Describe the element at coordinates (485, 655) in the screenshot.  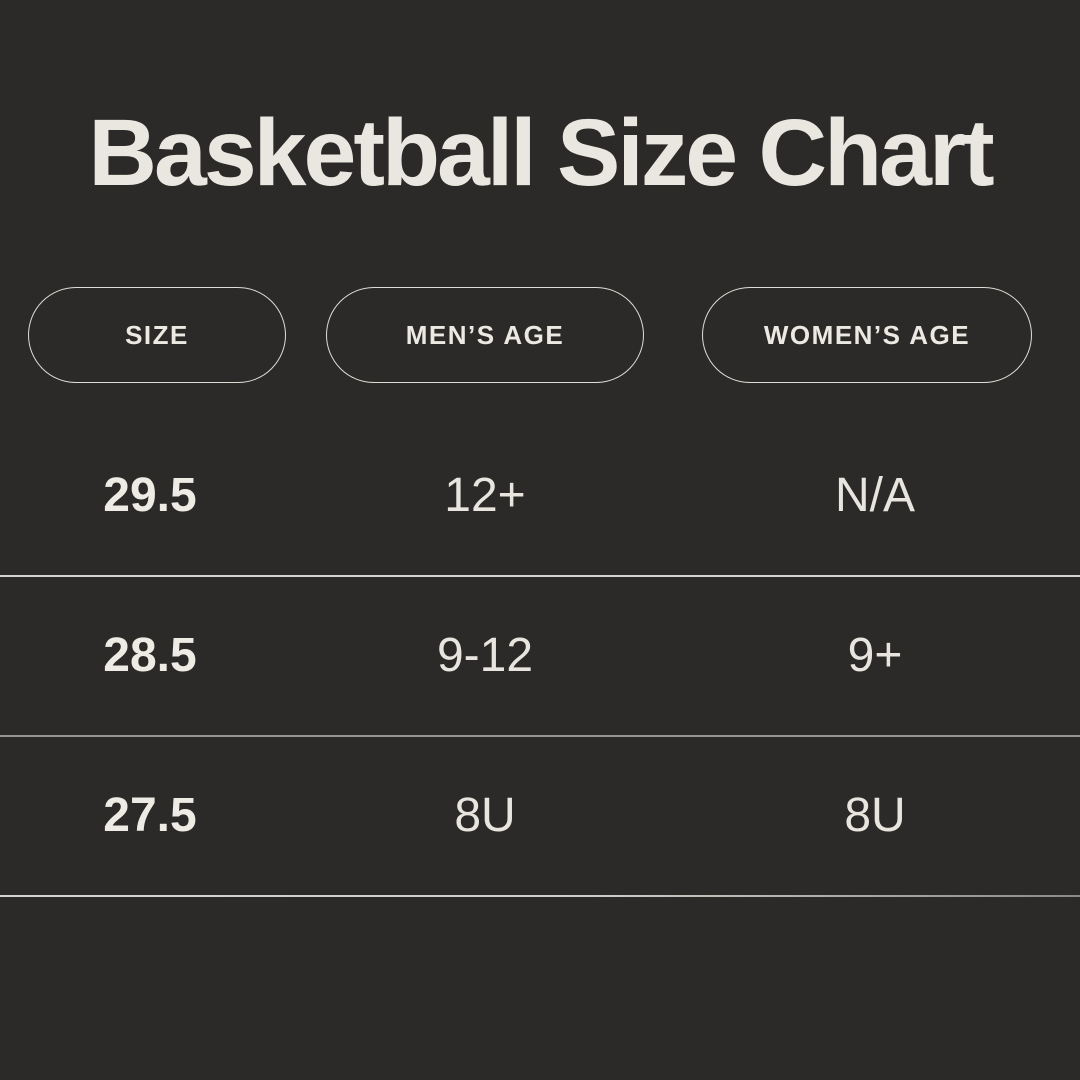
I see `cell-mens-age: 9-12` at that location.